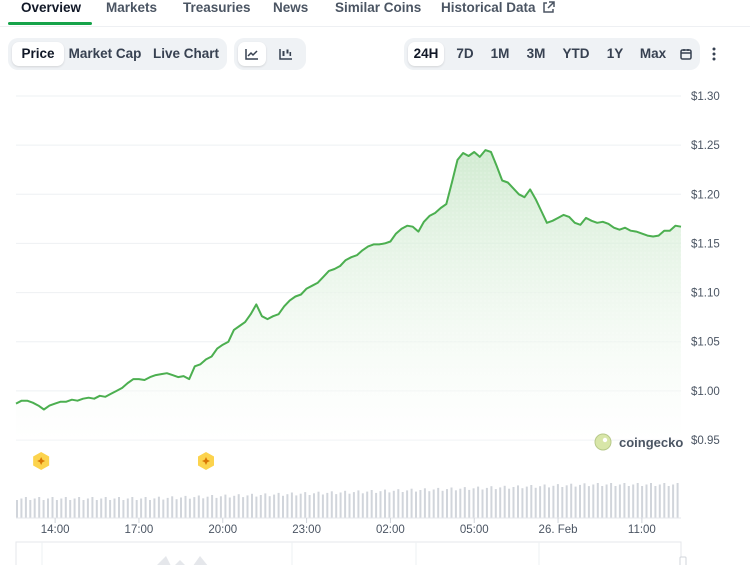 Image resolution: width=750 pixels, height=565 pixels. What do you see at coordinates (38, 54) in the screenshot?
I see `price-button: Price` at bounding box center [38, 54].